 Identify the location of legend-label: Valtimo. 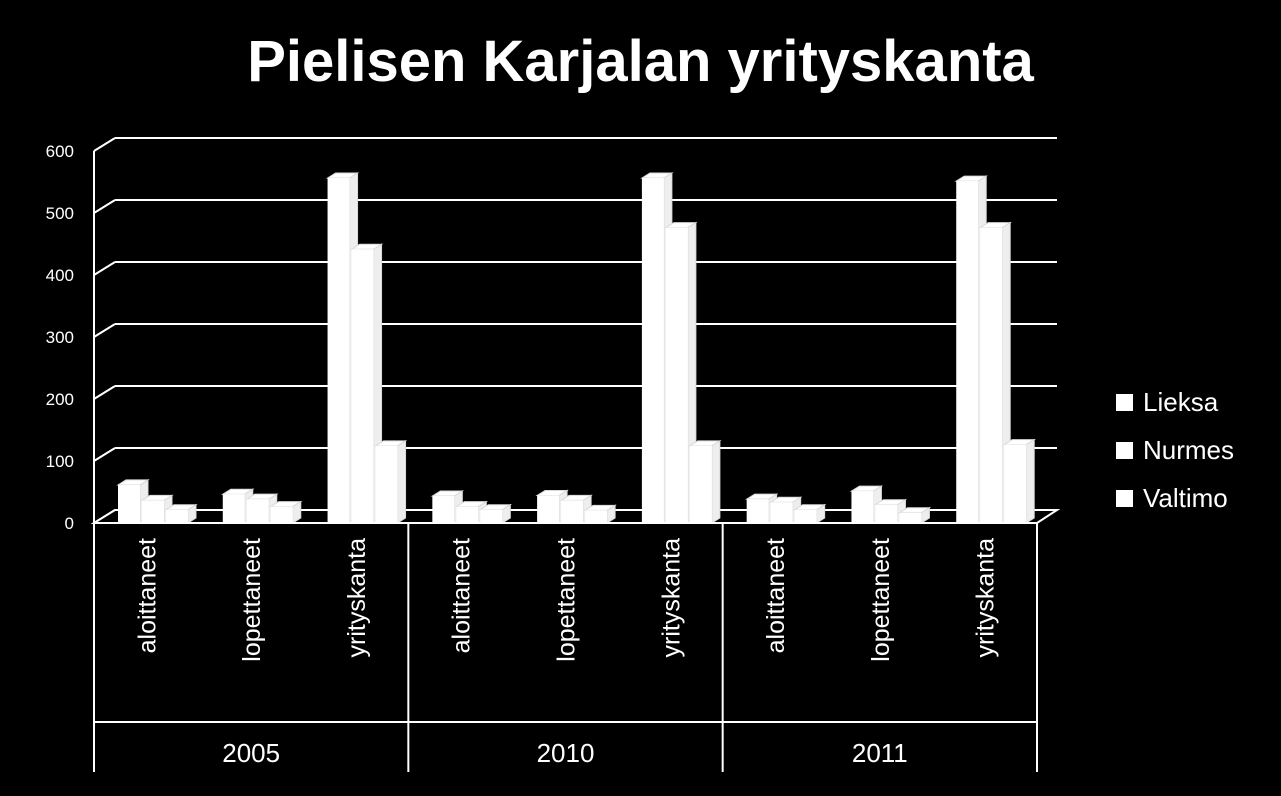
(1185, 497).